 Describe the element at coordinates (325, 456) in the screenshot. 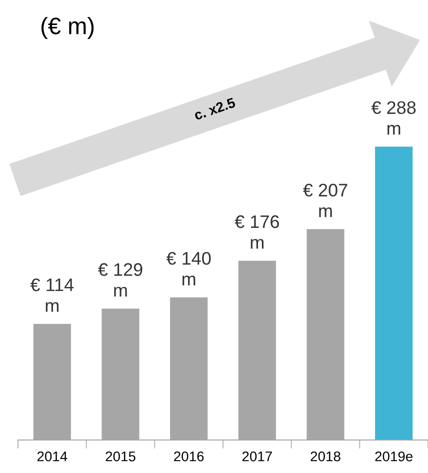

I see `x-tick-label: 2018` at that location.